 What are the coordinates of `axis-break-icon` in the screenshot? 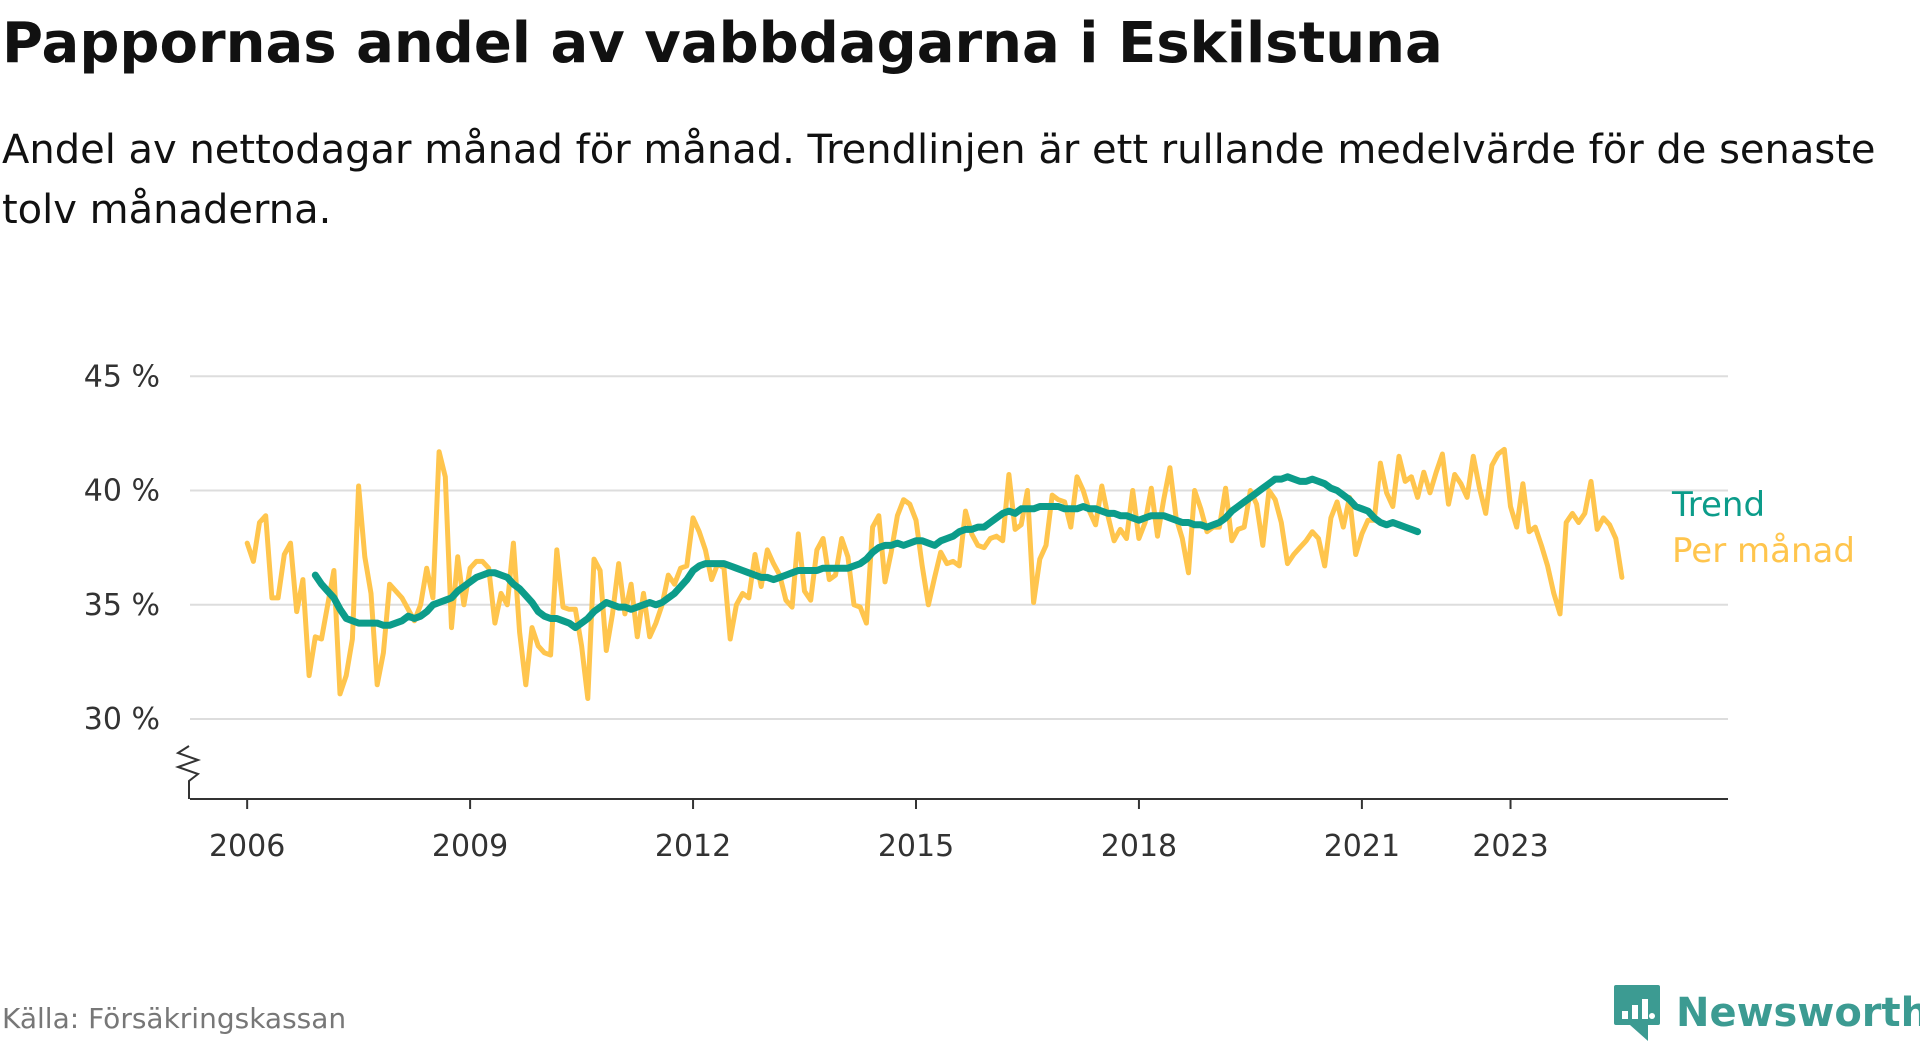 It's located at (188, 772).